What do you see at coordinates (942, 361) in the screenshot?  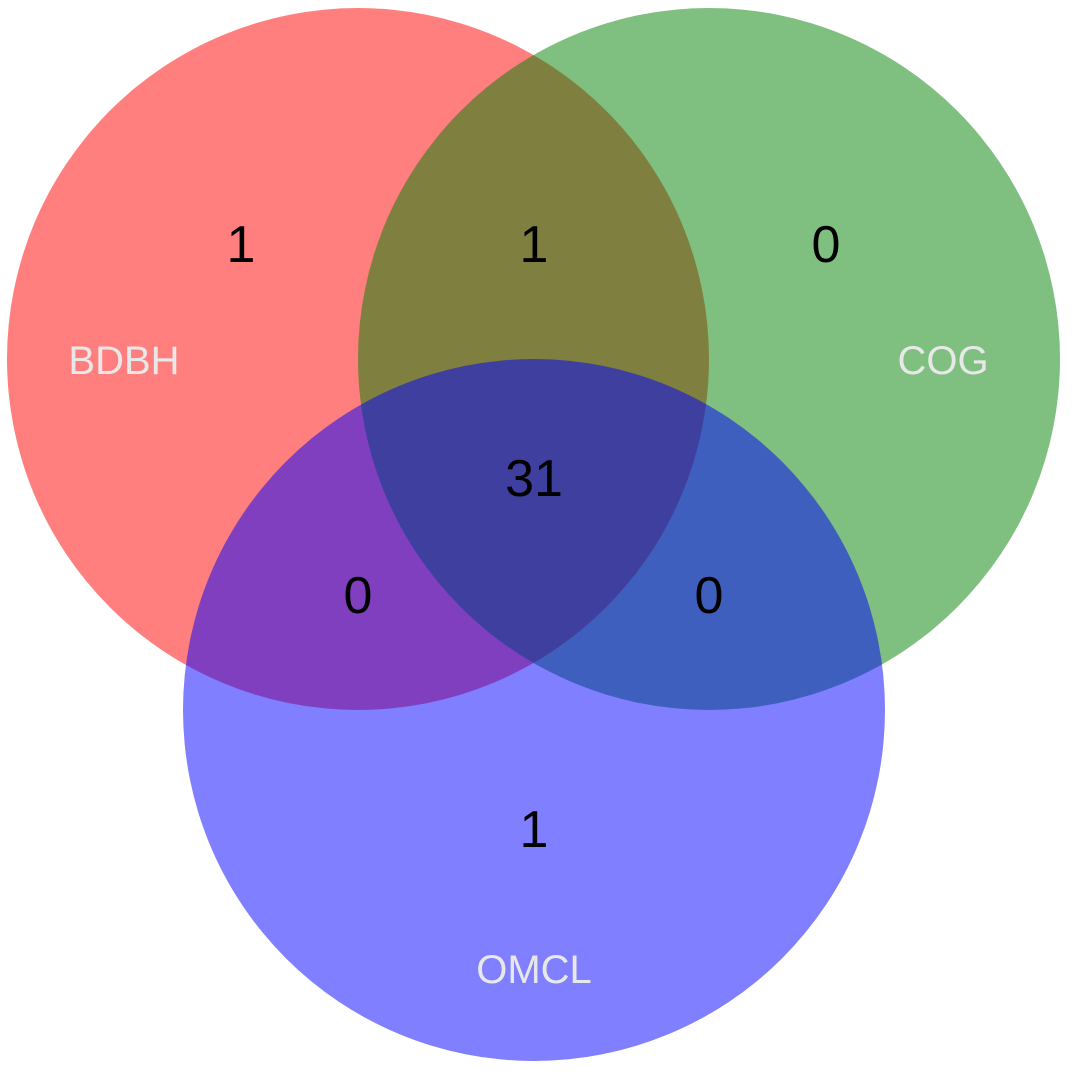 I see `set-label-cog: COG` at bounding box center [942, 361].